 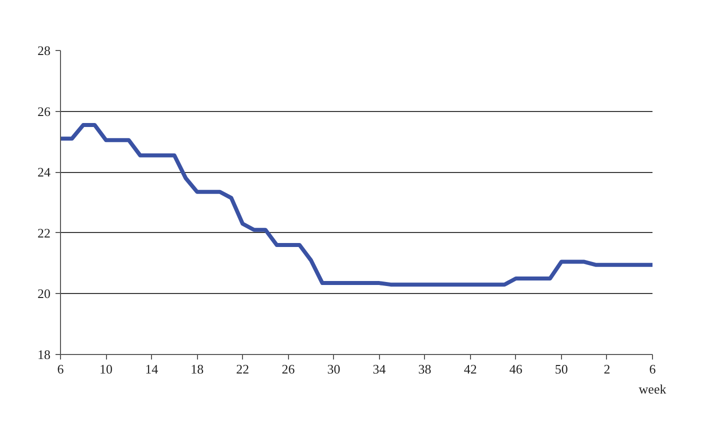 What do you see at coordinates (516, 369) in the screenshot?
I see `x-tick-label: 46` at bounding box center [516, 369].